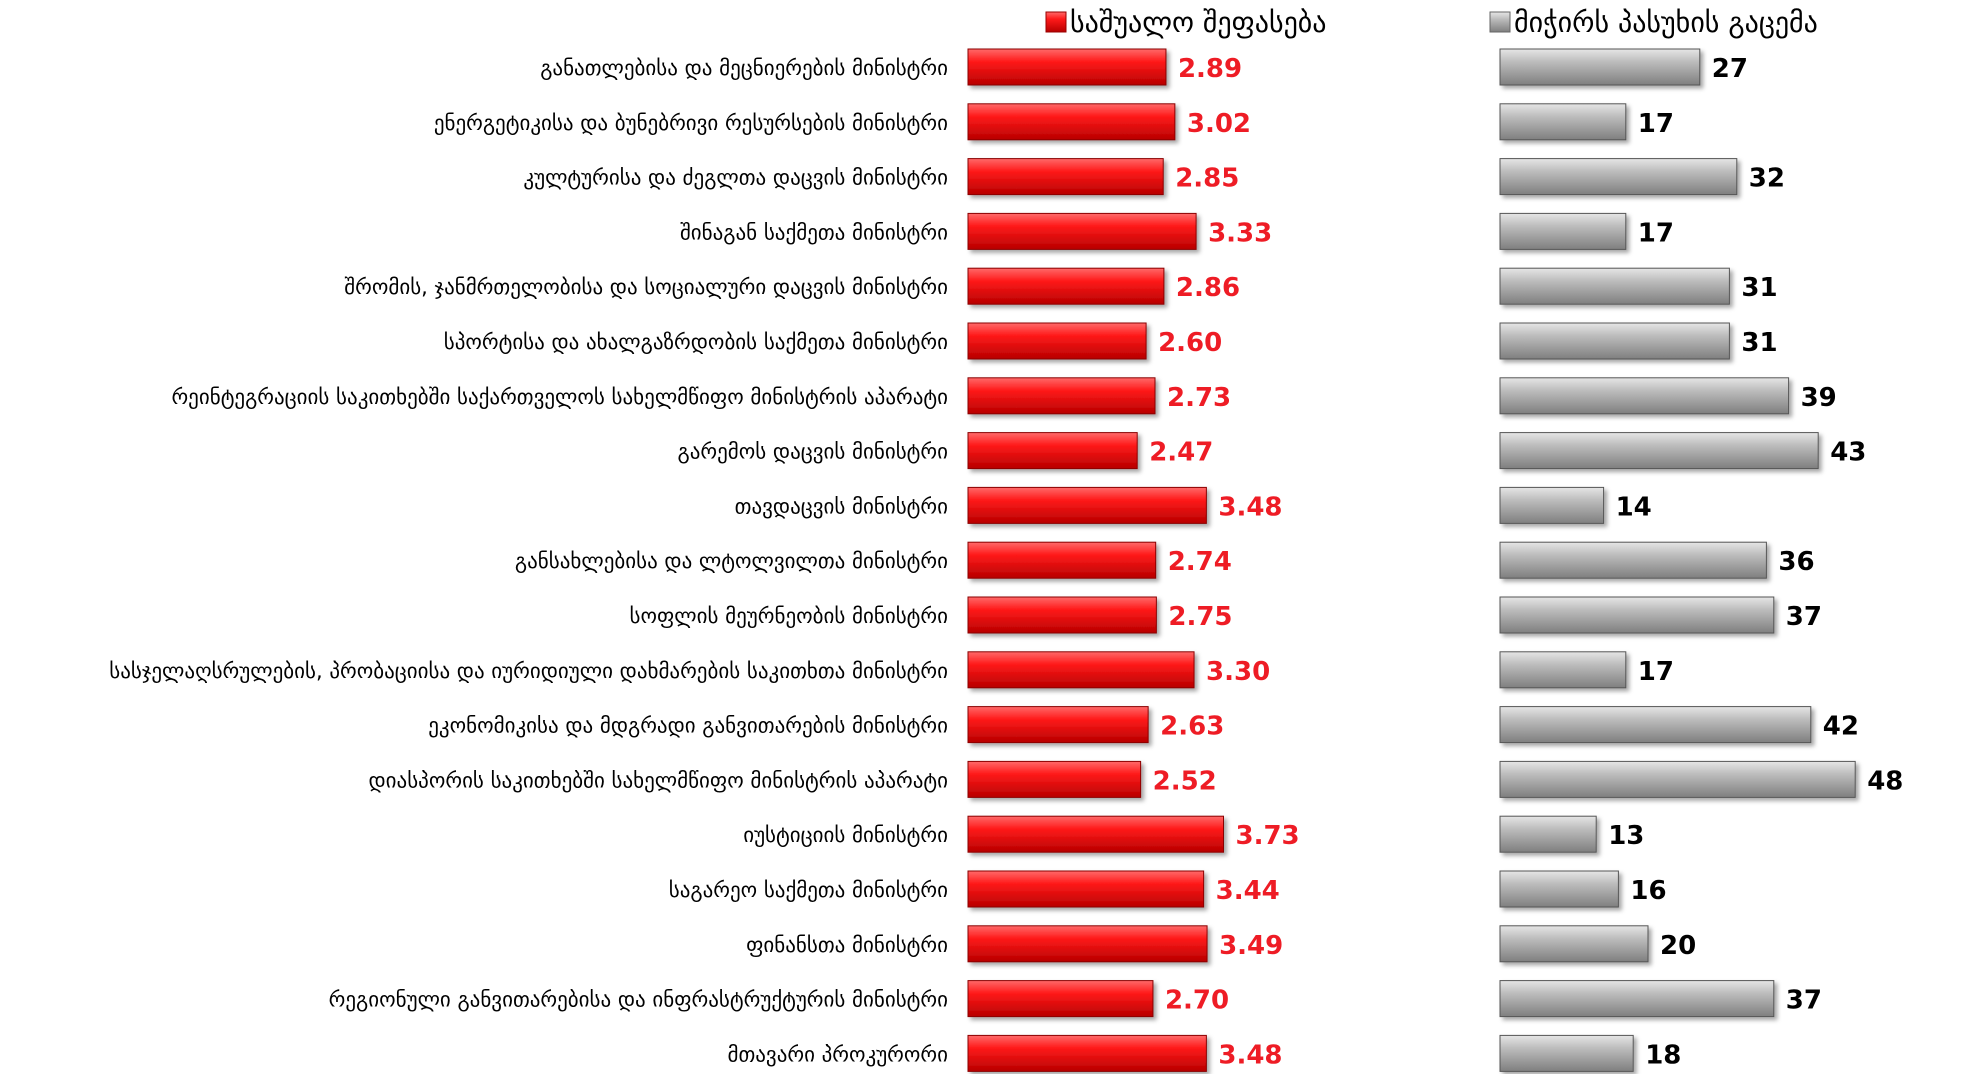 The width and height of the screenshot is (1981, 1074). What do you see at coordinates (1648, 891) in the screenshot?
I see `data-label-hard-to-answer: 16` at bounding box center [1648, 891].